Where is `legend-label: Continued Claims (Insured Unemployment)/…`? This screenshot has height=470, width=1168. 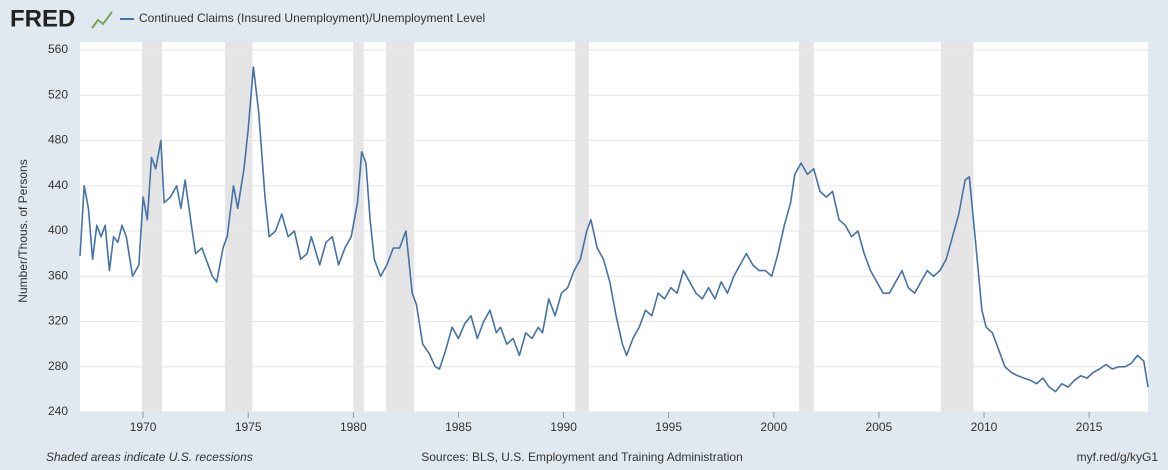 legend-label: Continued Claims (Insured Unemployment)/… is located at coordinates (312, 18).